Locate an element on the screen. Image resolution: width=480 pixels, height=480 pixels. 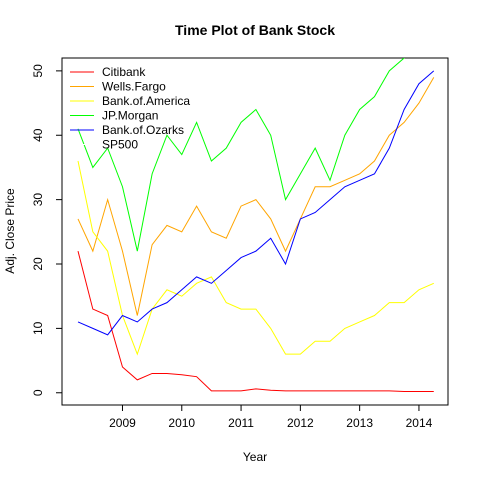
y-tick-label: 50 is located at coordinates (38, 71).